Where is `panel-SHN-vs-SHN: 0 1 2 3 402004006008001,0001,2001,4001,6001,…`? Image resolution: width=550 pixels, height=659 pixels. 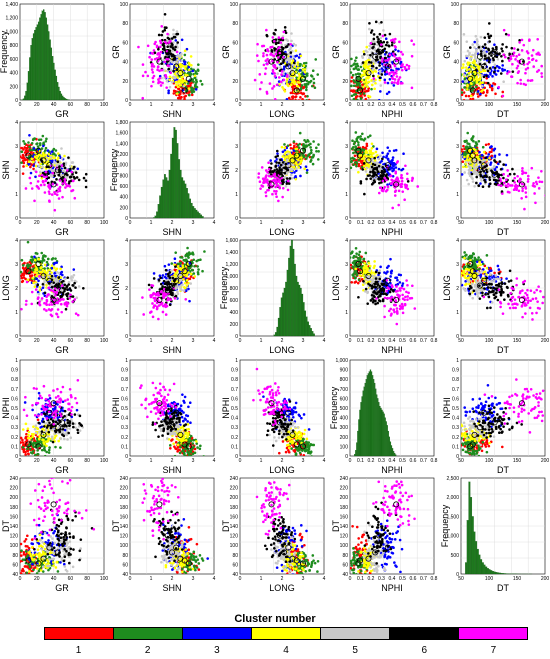
panel-SHN-vs-SHN: 0 1 2 3 402004006008001,0001,2001,4001,6001,… is located at coordinates (162, 178).